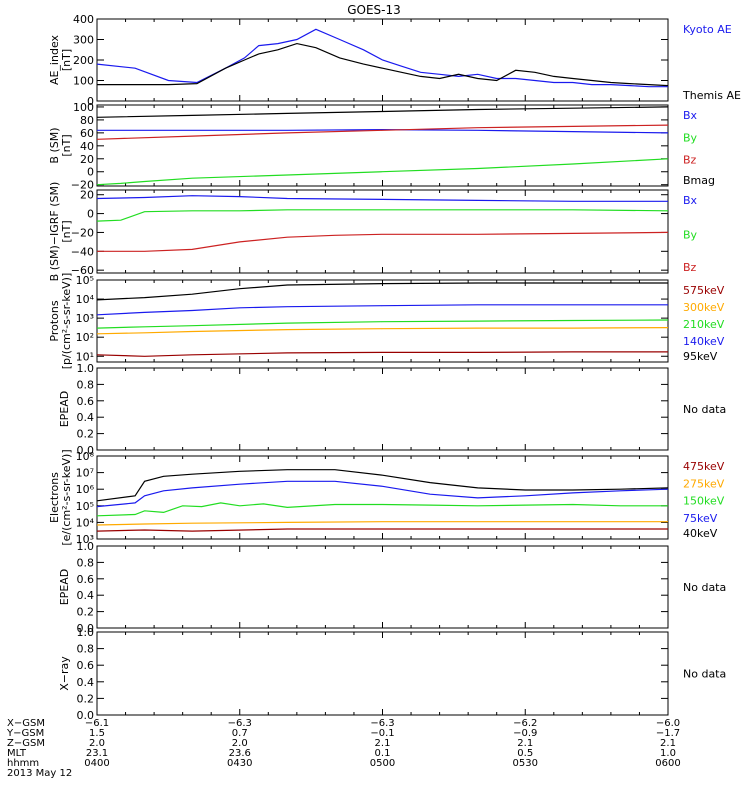  I want to click on x-row-value: −0.9, so click(525, 733).